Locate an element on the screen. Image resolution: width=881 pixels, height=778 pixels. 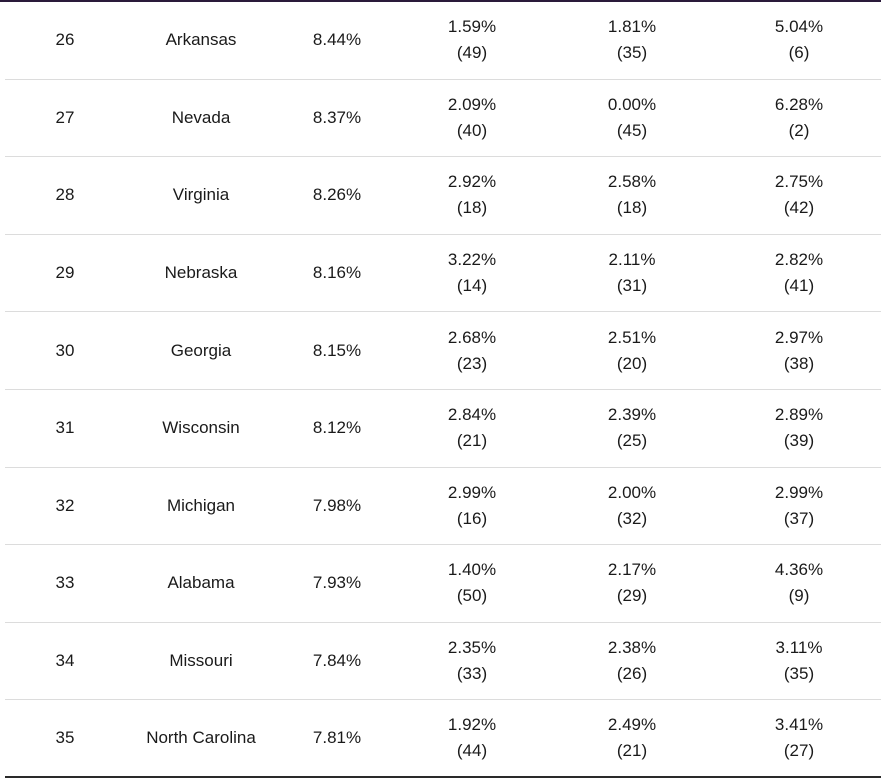
total-cell-text: 8.16% is located at coordinates (337, 273).